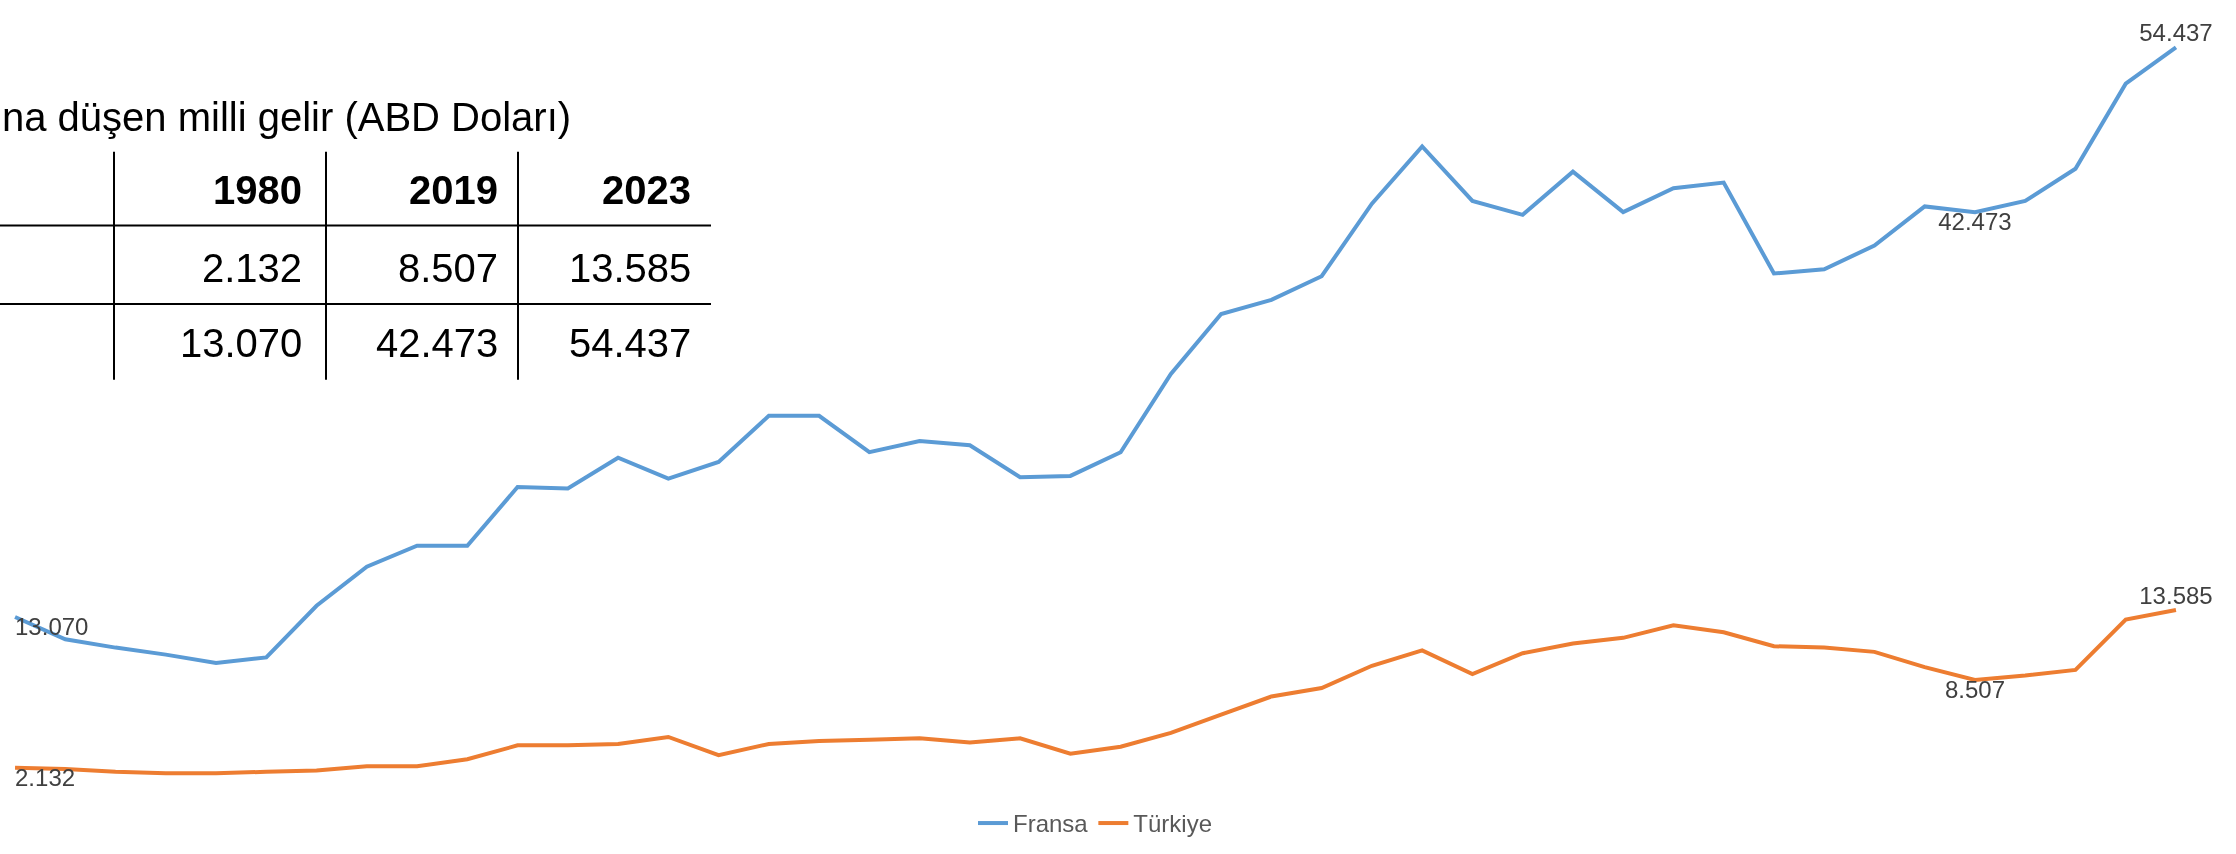  What do you see at coordinates (257, 190) in the screenshot?
I see `annotation: 1980` at bounding box center [257, 190].